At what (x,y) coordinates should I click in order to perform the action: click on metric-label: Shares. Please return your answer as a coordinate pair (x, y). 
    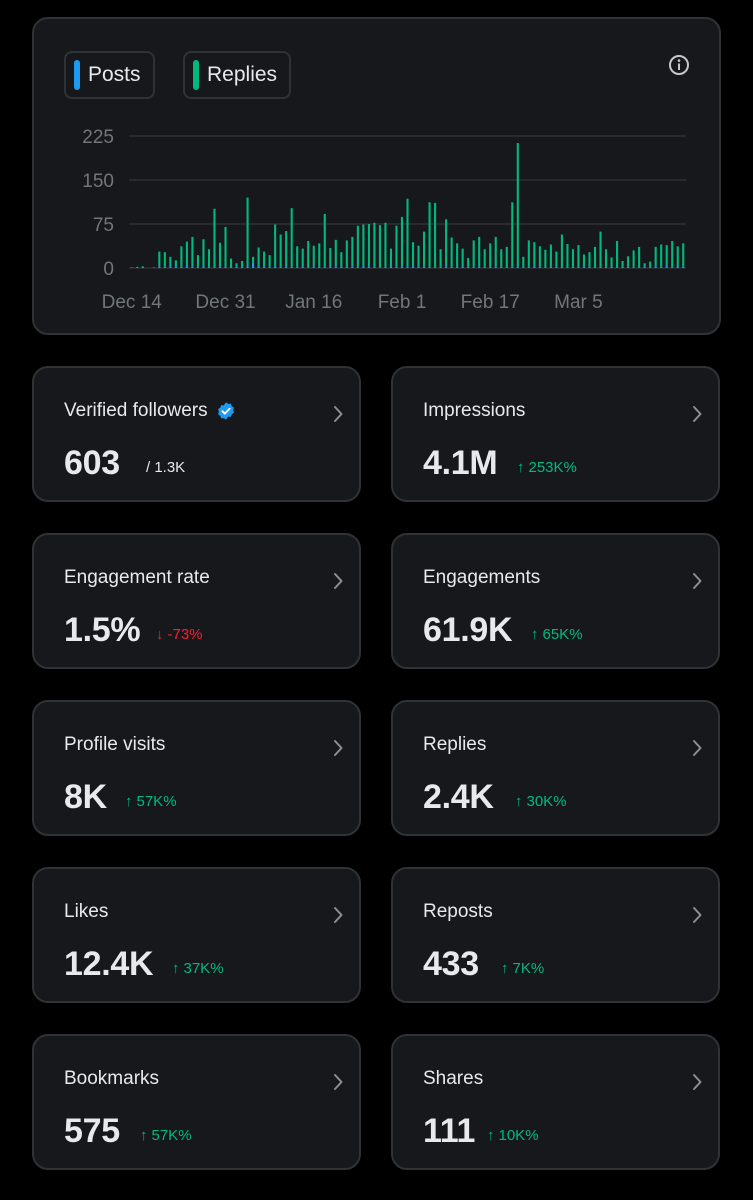
    Looking at the image, I should click on (453, 1079).